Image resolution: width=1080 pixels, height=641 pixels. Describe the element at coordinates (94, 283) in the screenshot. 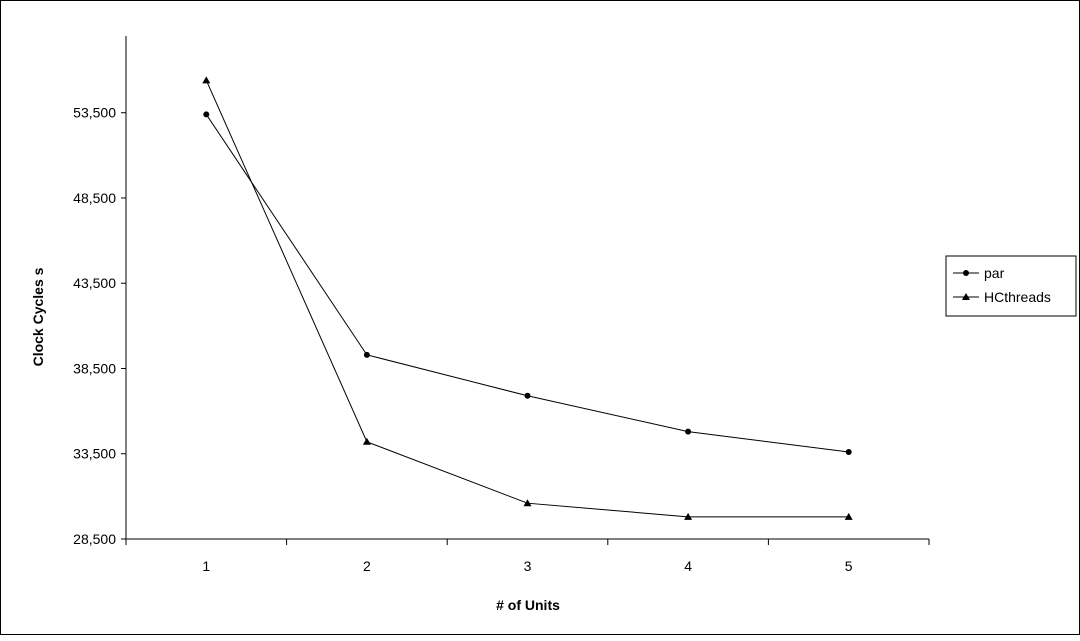

I see `y-tick-label: 43,500` at that location.